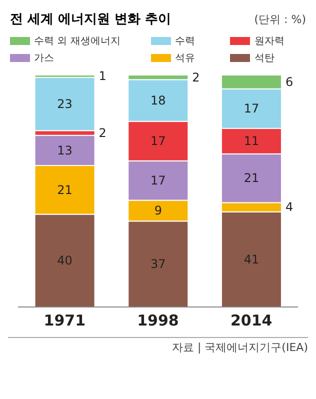 The width and height of the screenshot is (316, 399). Describe the element at coordinates (252, 259) in the screenshot. I see `data-label: 41` at that location.